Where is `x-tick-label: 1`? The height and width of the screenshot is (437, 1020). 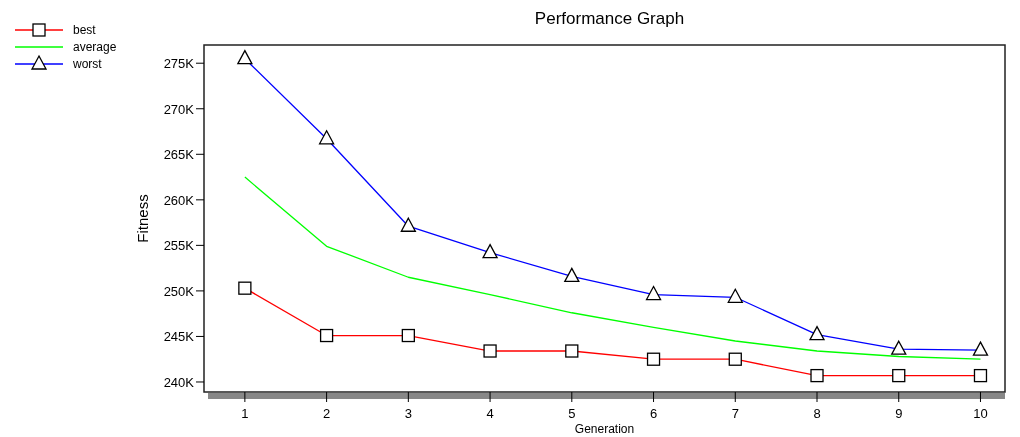
x-tick-label: 1 is located at coordinates (245, 413).